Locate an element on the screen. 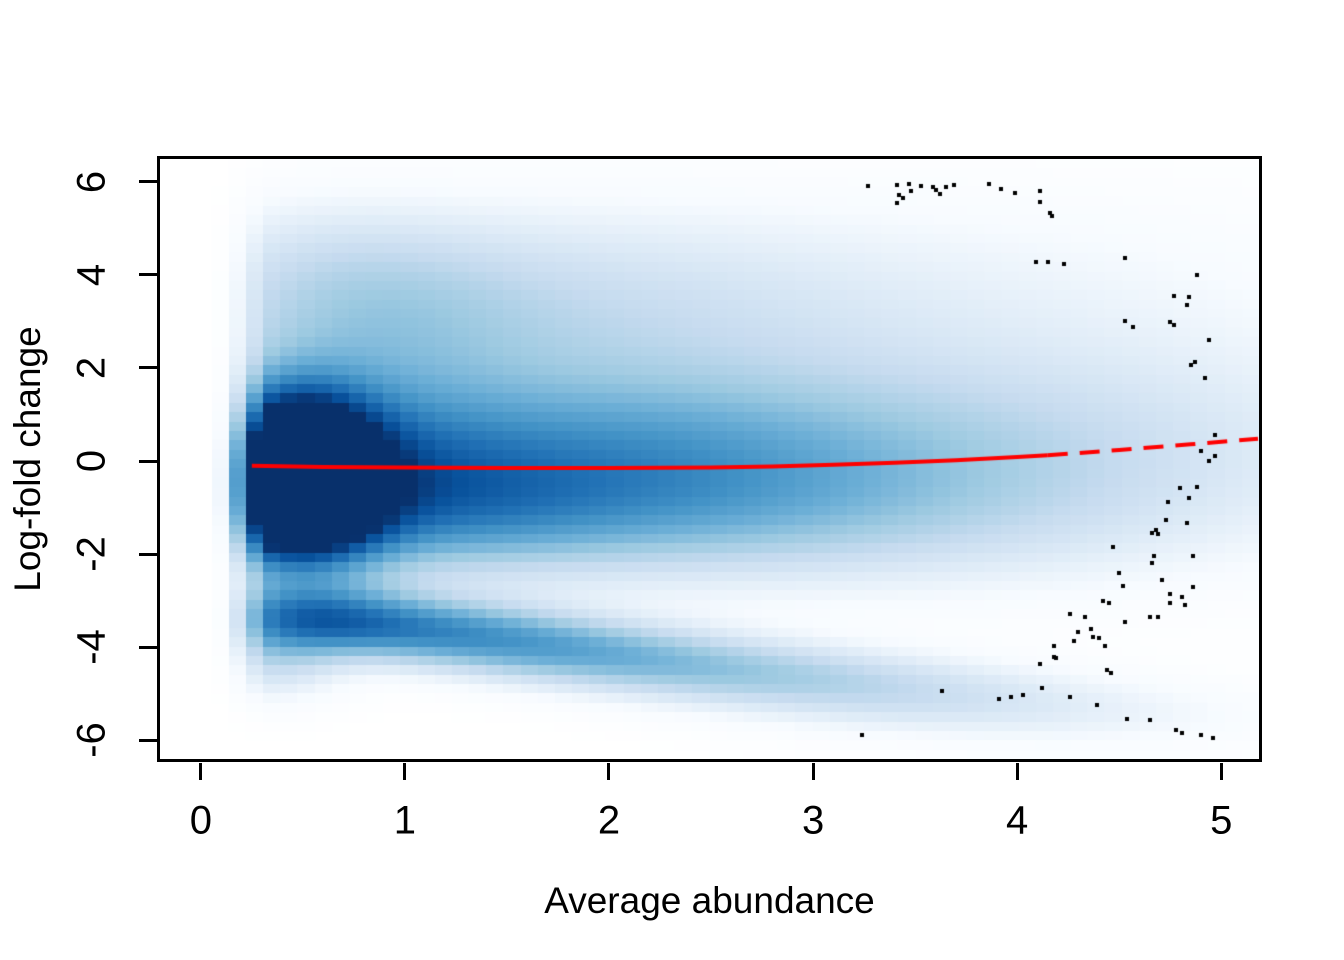 Image resolution: width=1344 pixels, height=960 pixels. x-tick-label: 0 is located at coordinates (200, 820).